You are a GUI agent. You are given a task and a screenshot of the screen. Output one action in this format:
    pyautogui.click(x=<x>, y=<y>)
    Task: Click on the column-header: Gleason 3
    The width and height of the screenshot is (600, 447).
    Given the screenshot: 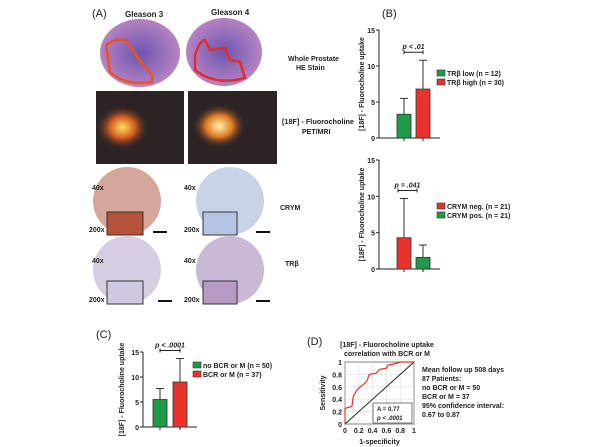 What is the action you would take?
    pyautogui.click(x=144, y=14)
    